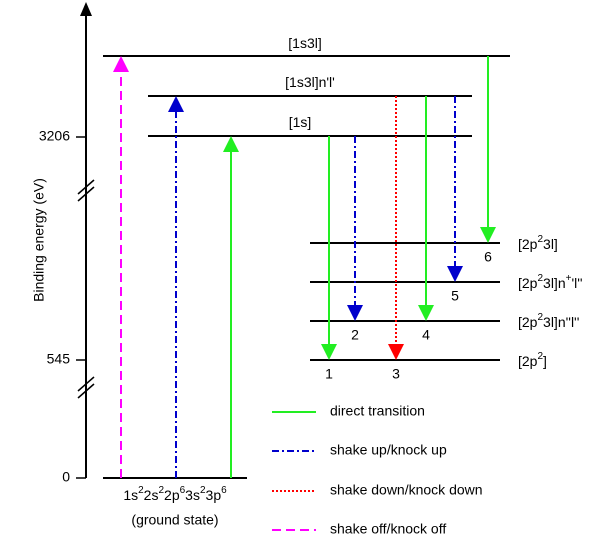 Image resolution: width=613 pixels, height=544 pixels. I want to click on legend-label: shake up/knock up, so click(388, 450).